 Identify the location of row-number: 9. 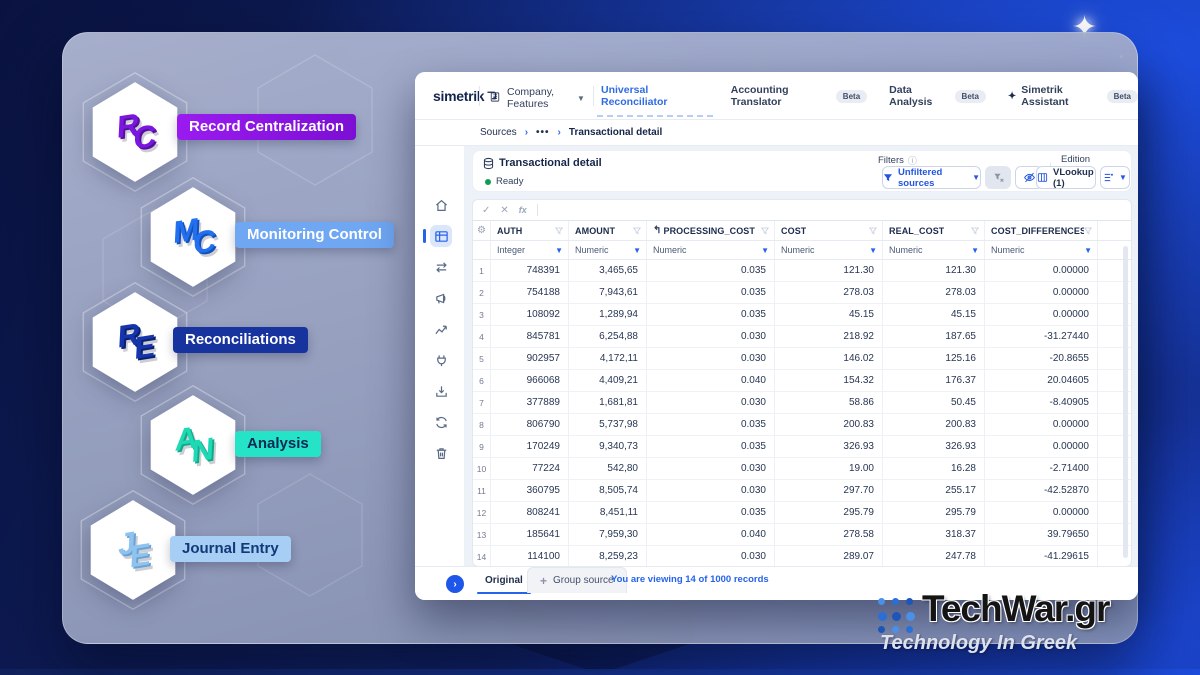
(482, 446).